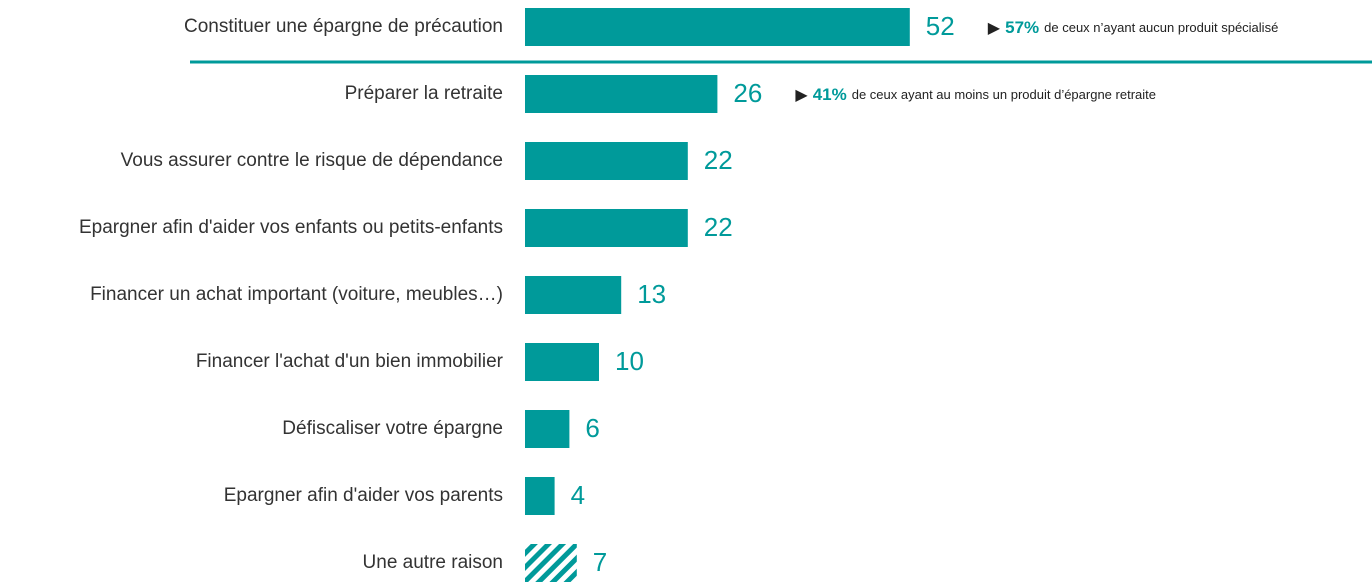 This screenshot has width=1372, height=587. Describe the element at coordinates (433, 562) in the screenshot. I see `category-label: Une autre raison` at that location.